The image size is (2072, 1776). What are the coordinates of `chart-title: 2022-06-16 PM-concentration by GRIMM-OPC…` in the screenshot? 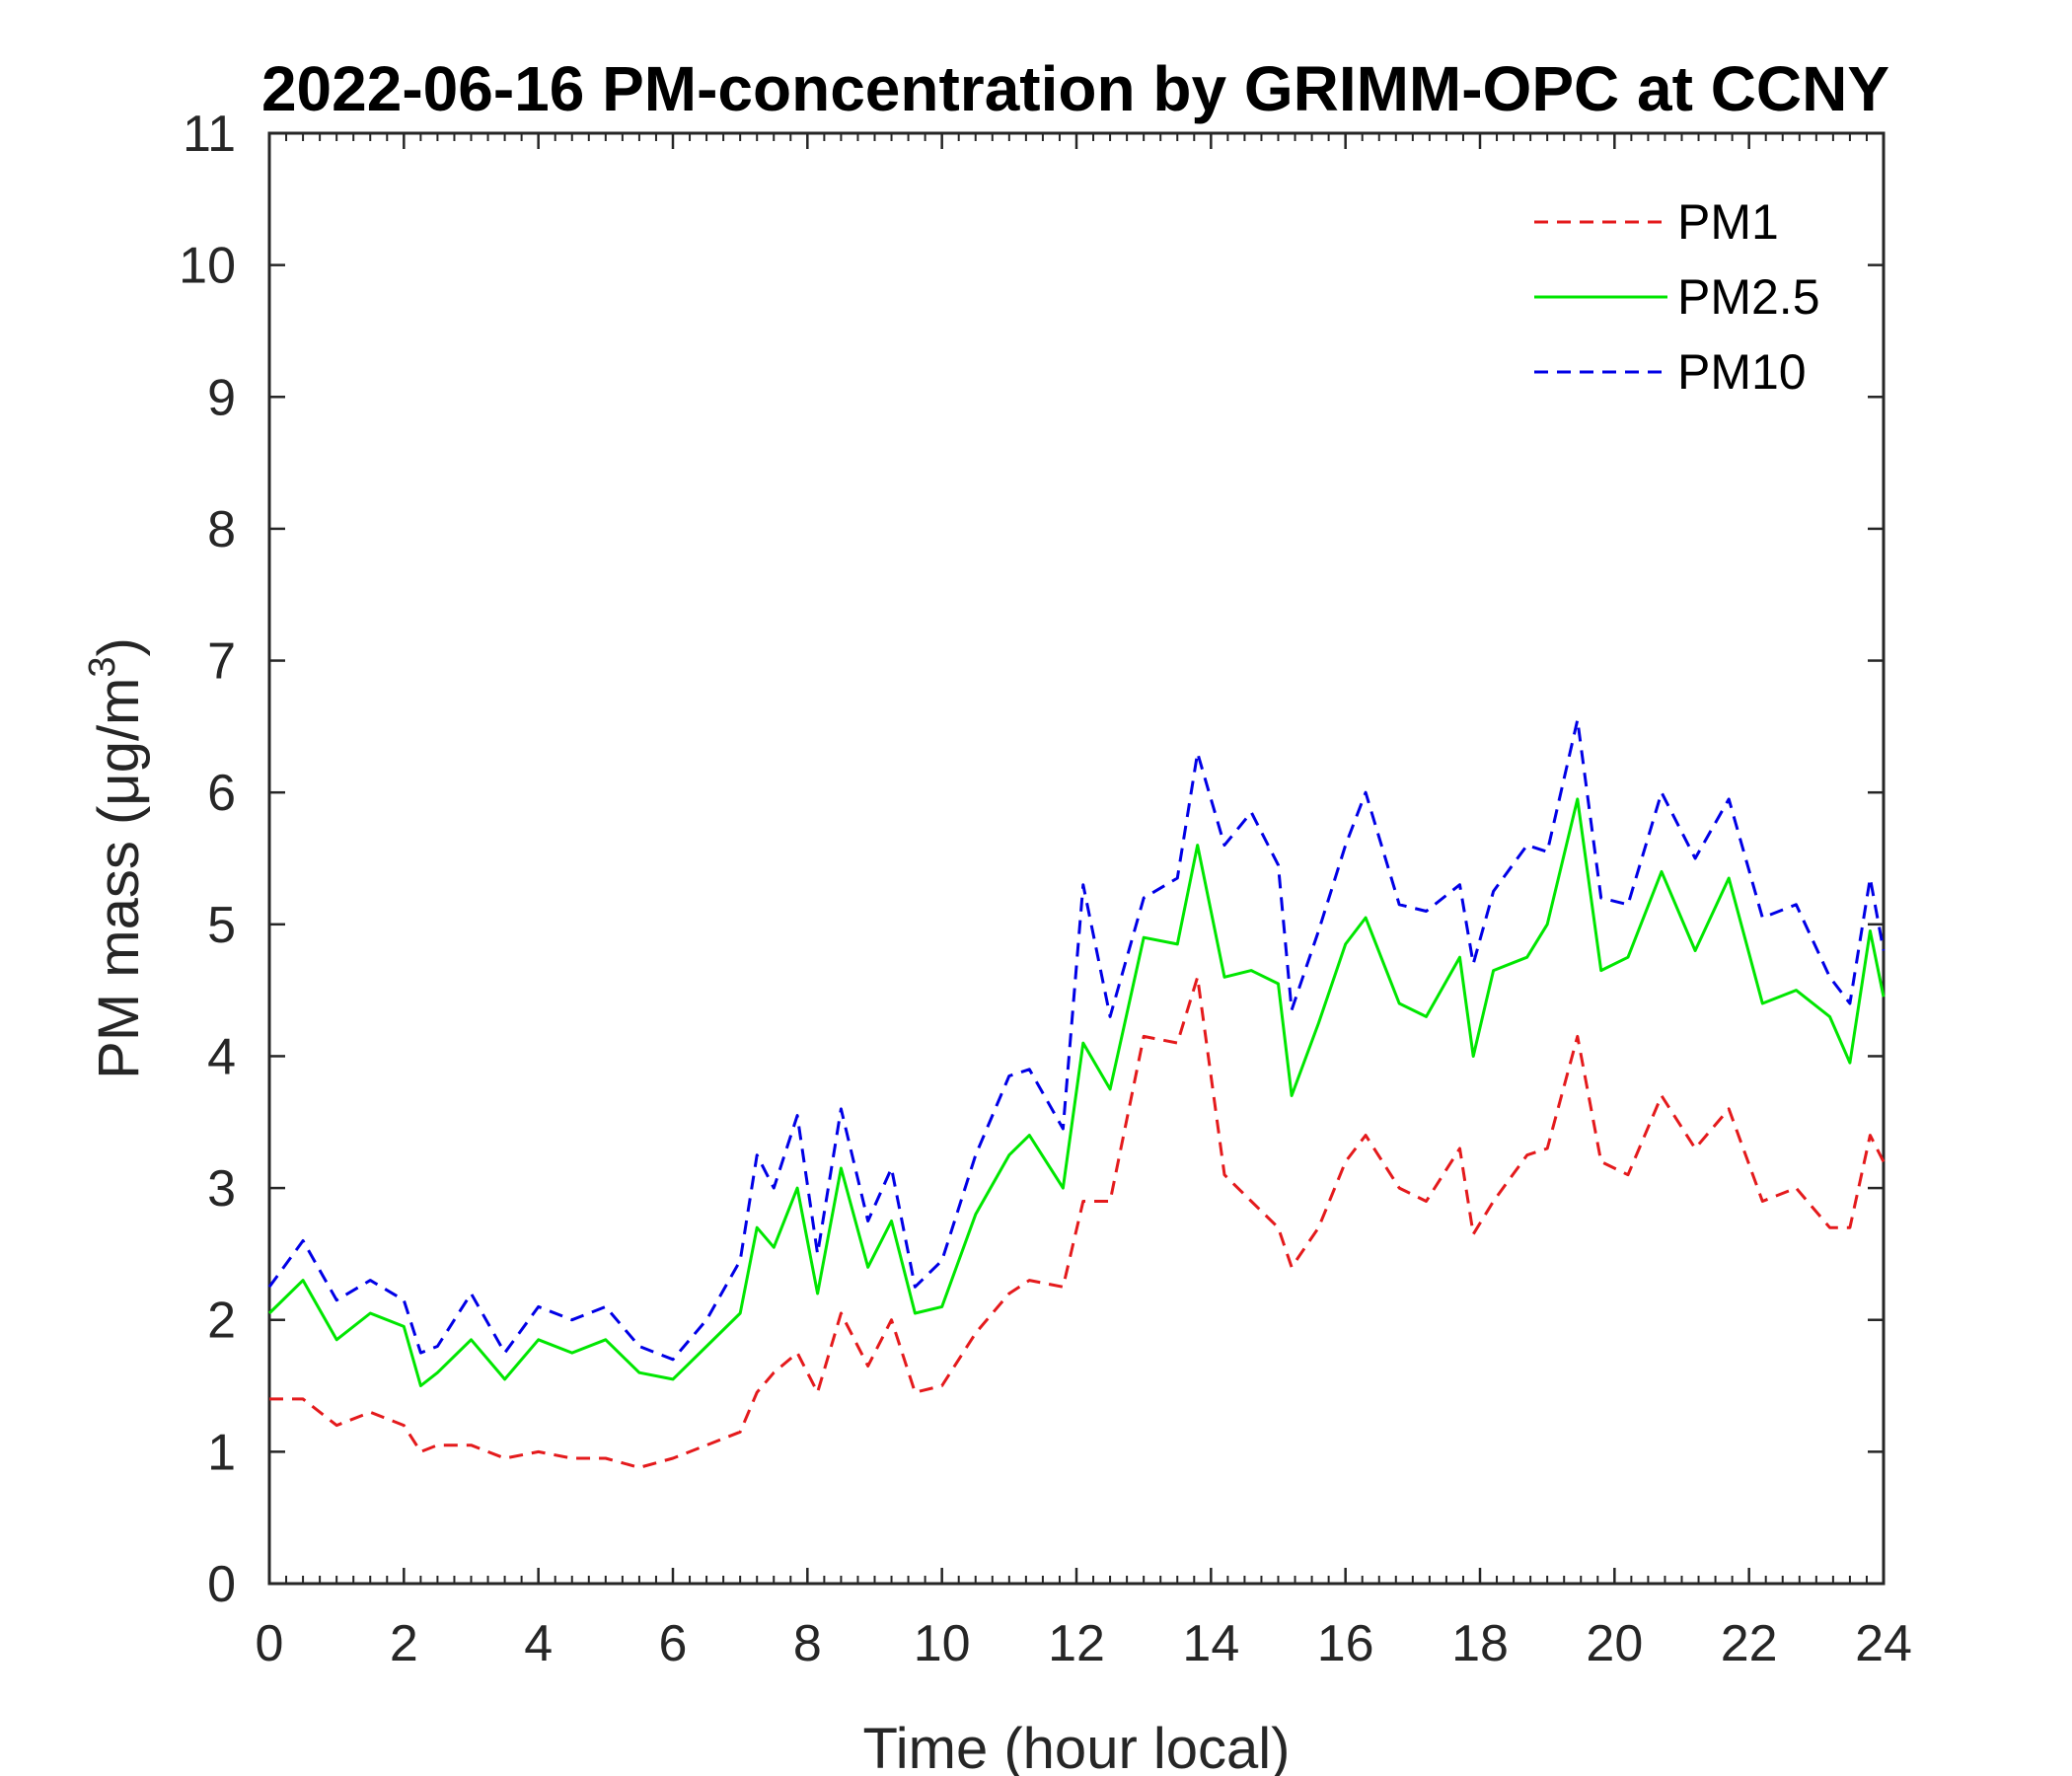 It's located at (1075, 89).